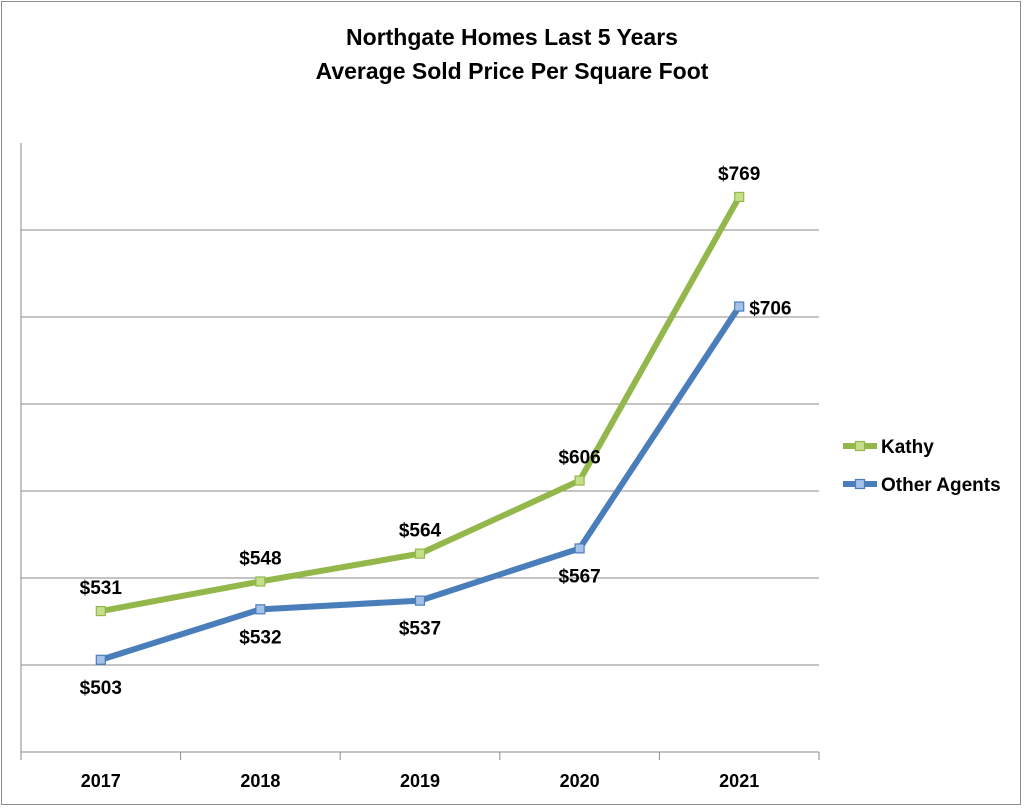 The image size is (1024, 808). I want to click on legend-entry-other-agents: Other Agents, so click(922, 485).